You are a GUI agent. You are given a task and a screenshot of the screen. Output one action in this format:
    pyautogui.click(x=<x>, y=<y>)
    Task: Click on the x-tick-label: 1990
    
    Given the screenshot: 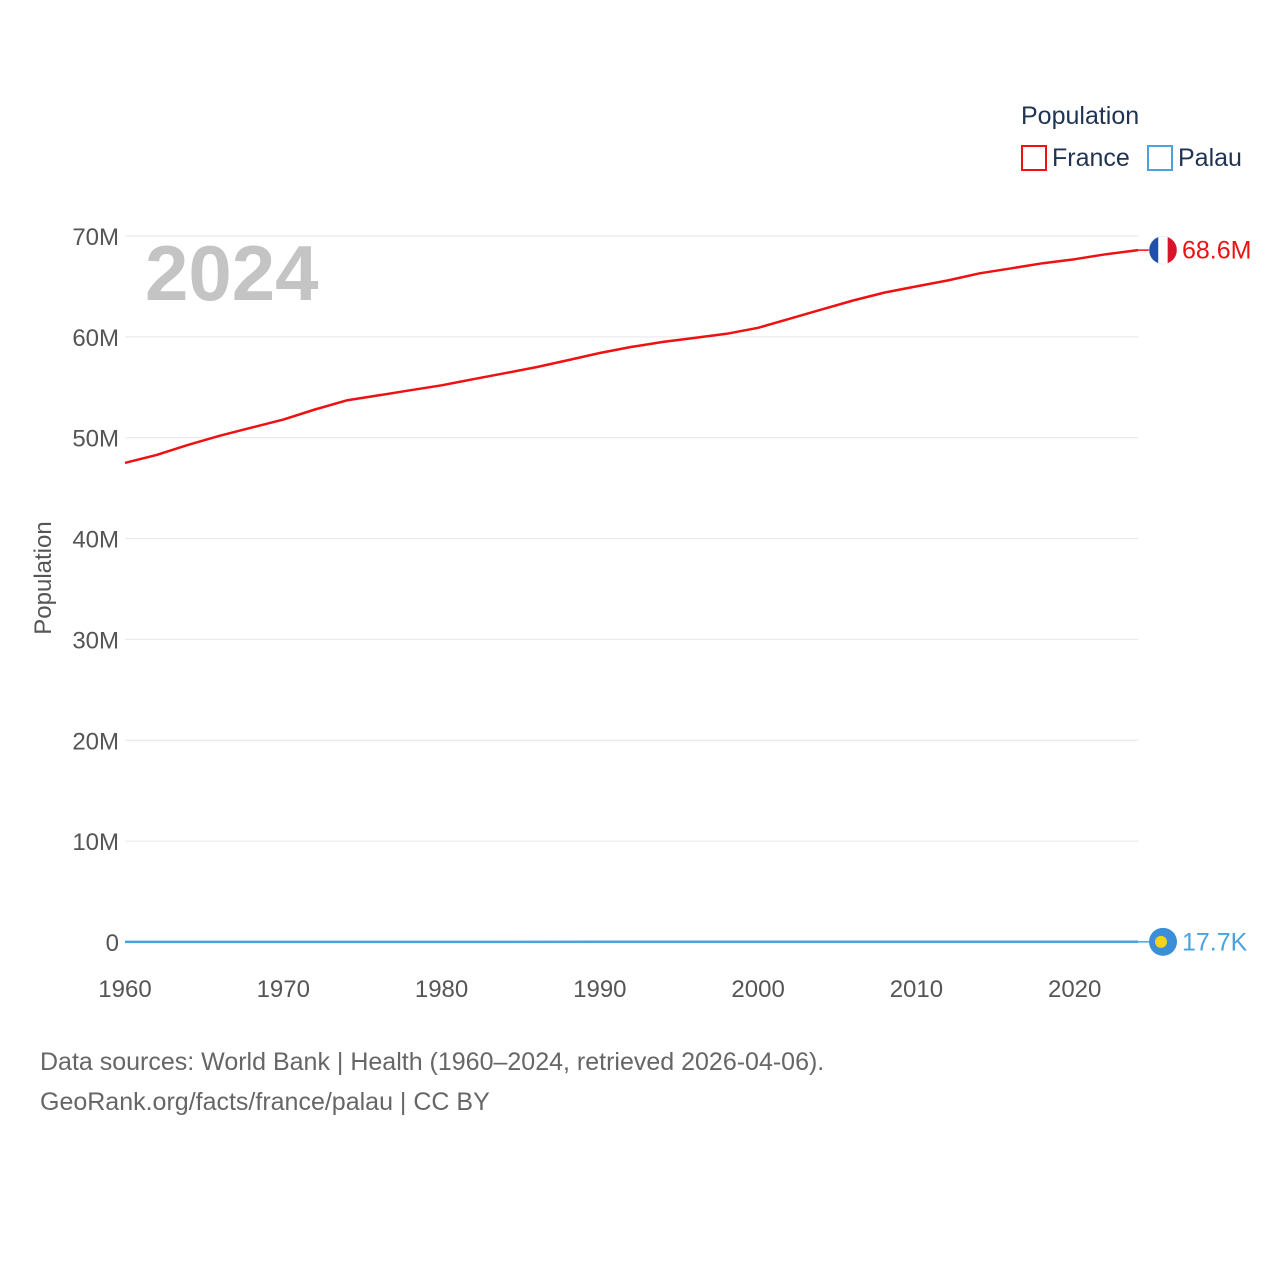 What is the action you would take?
    pyautogui.click(x=599, y=989)
    